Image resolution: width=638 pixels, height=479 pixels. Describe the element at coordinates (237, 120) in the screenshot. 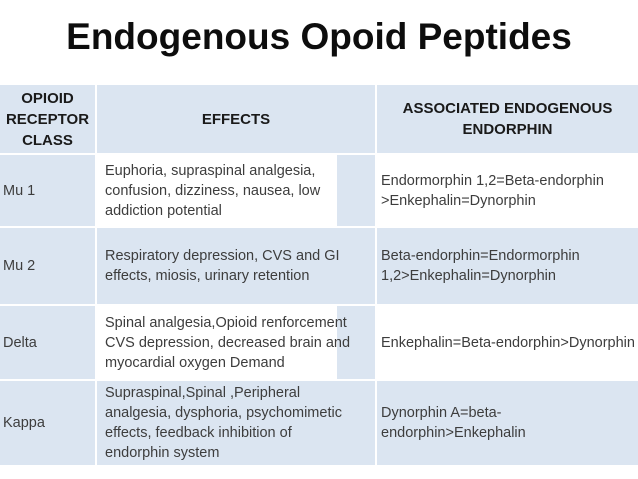

I see `header-effects: EFFECTS` at that location.